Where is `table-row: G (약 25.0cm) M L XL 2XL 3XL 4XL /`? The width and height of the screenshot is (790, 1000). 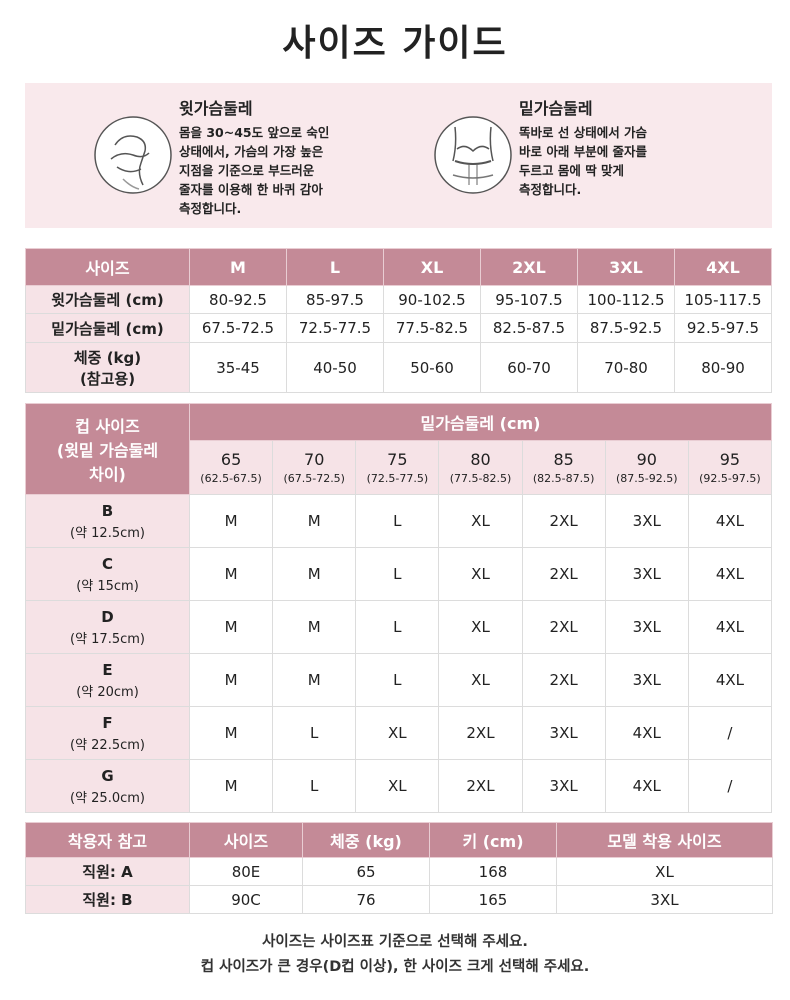 table-row: G (약 25.0cm) M L XL 2XL 3XL 4XL / is located at coordinates (399, 786).